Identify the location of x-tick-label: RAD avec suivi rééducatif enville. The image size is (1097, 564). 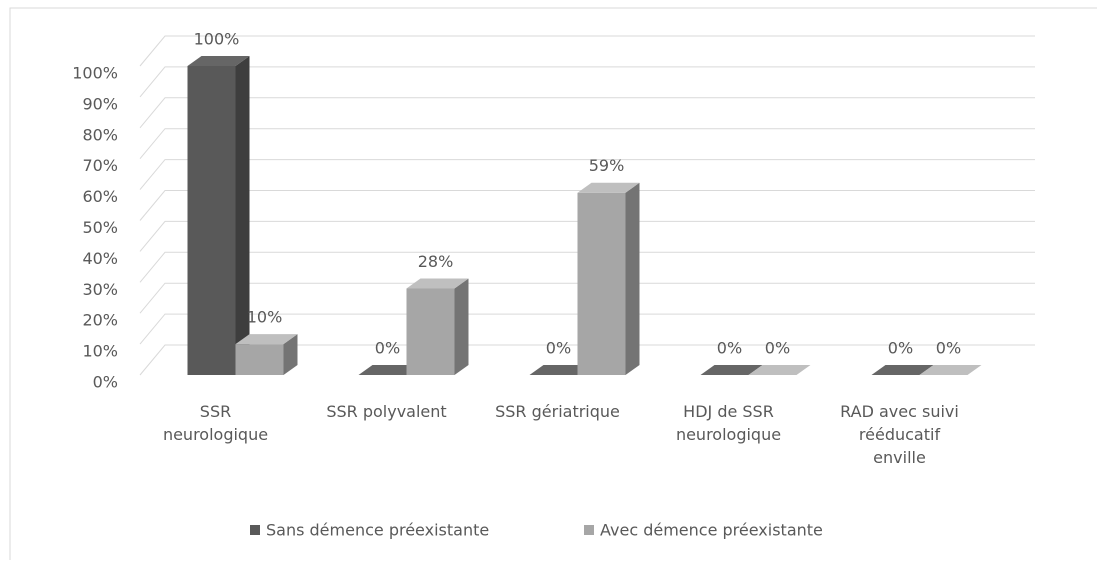
(899, 434).